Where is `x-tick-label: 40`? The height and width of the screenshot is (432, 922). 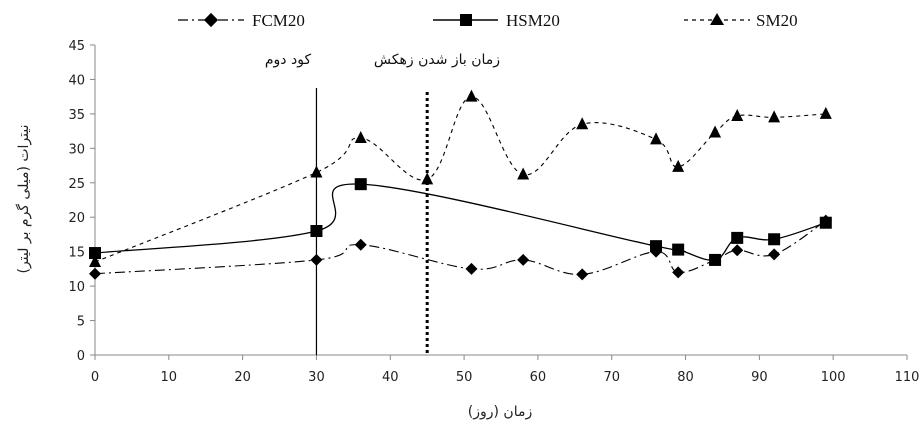 x-tick-label: 40 is located at coordinates (390, 377).